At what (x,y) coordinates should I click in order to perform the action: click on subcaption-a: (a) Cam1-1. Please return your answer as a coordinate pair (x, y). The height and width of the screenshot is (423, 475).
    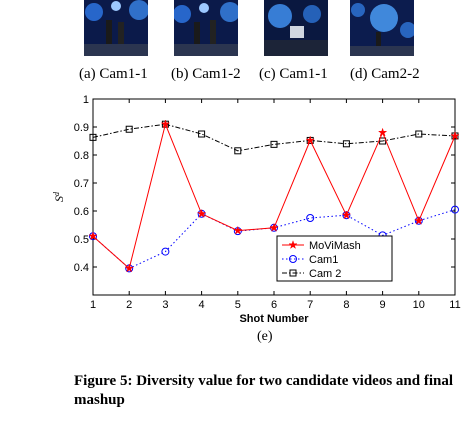
    Looking at the image, I should click on (113, 74).